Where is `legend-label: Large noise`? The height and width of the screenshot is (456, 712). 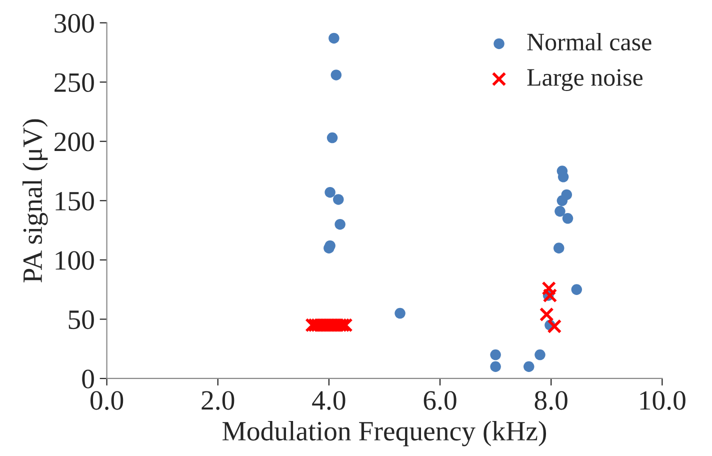 legend-label: Large noise is located at coordinates (585, 80).